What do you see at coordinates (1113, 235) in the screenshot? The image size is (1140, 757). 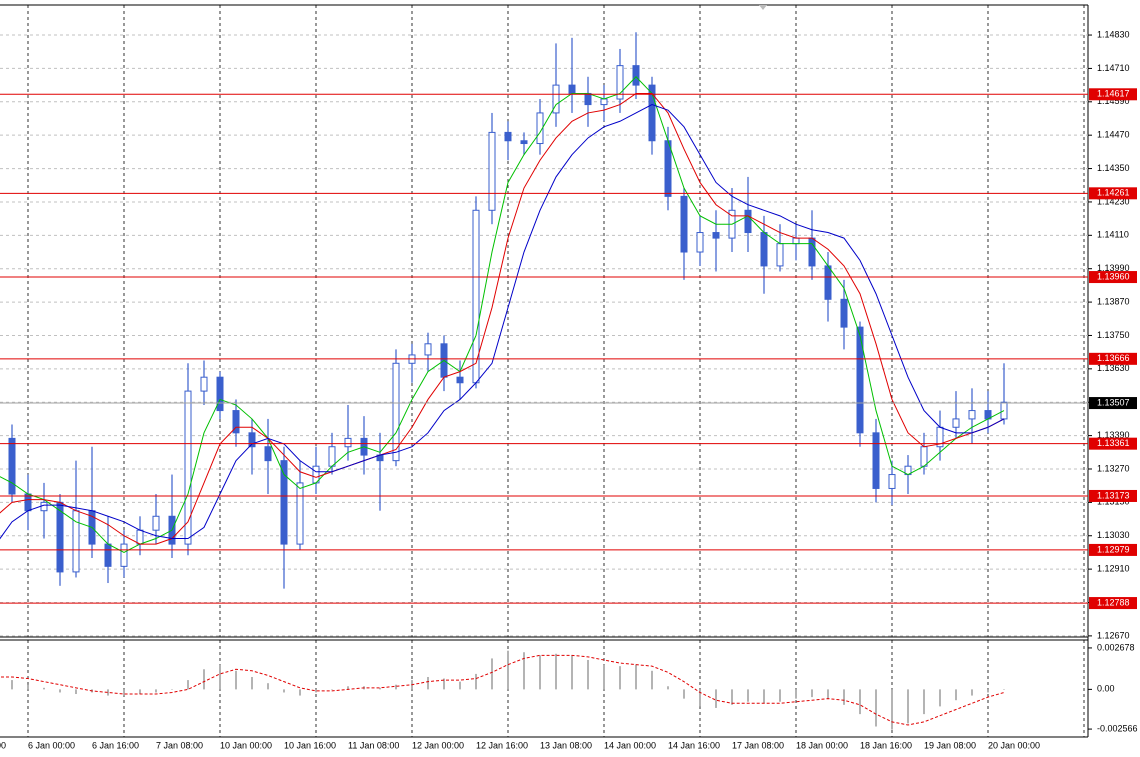 I see `y-tick-label: 1.14110` at bounding box center [1113, 235].